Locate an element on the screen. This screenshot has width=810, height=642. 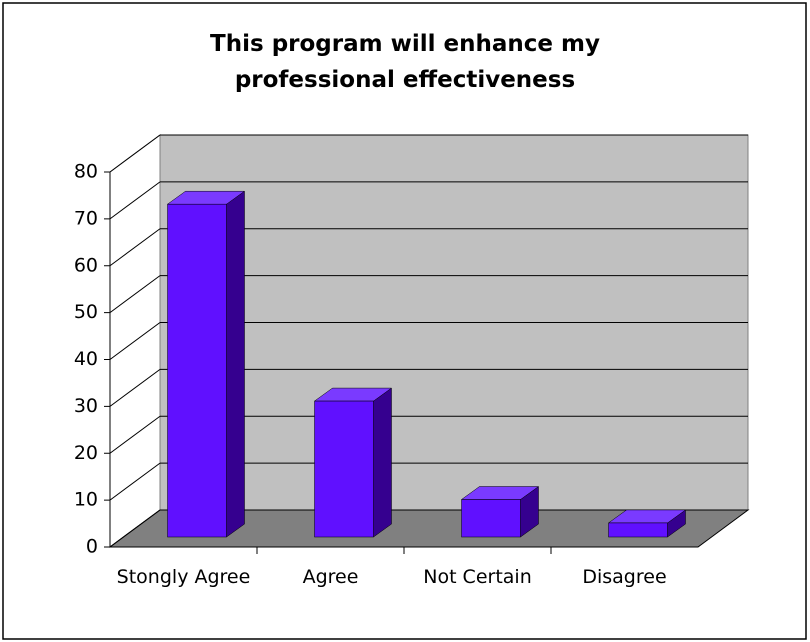
y-tick-label: 70 is located at coordinates (86, 218).